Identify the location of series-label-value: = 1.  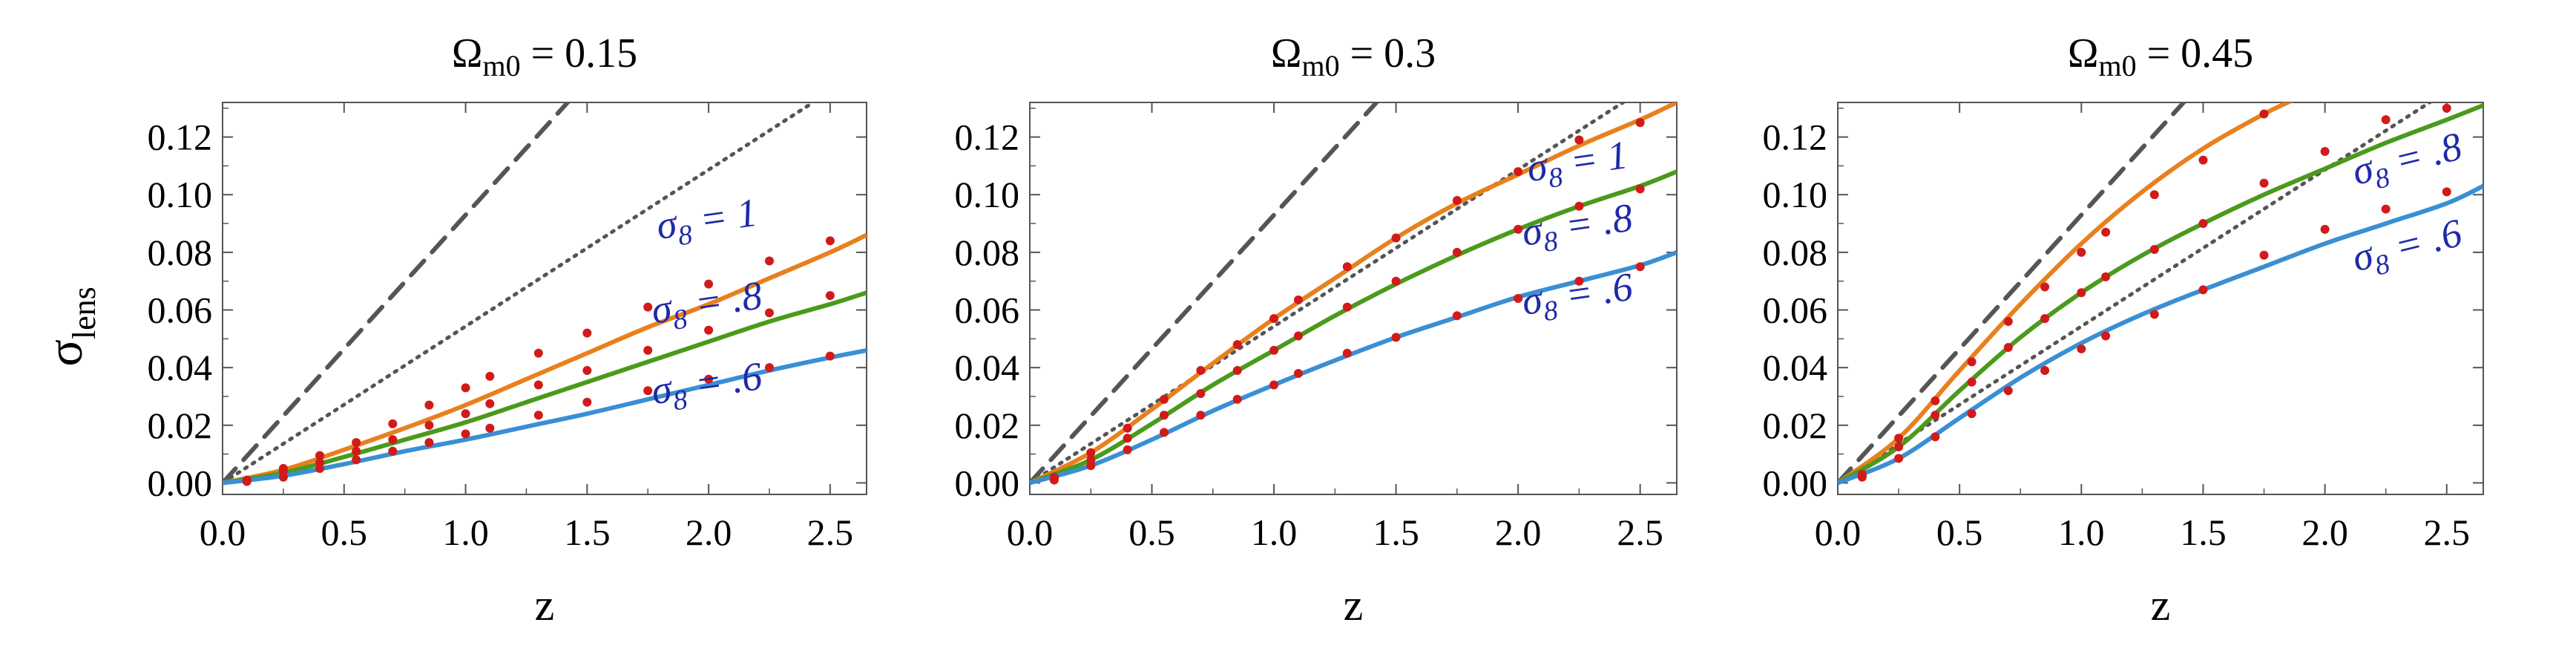
(723, 216).